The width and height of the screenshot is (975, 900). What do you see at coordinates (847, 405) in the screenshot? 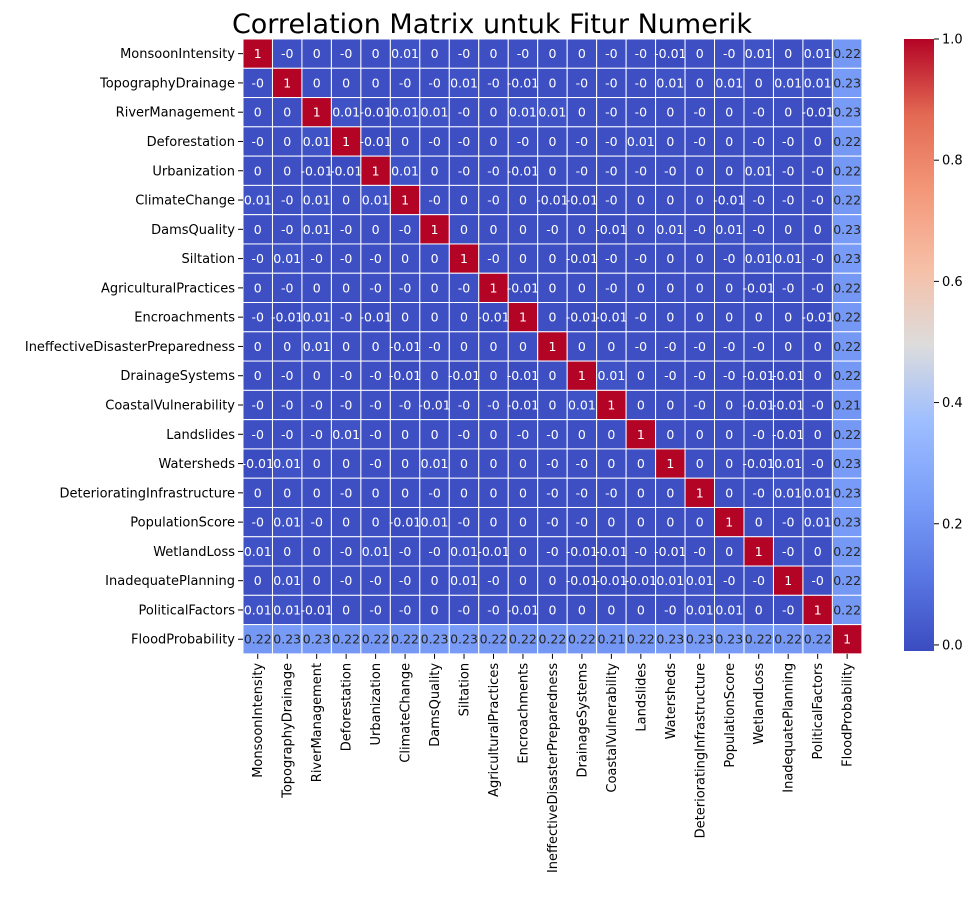
I see `cell-value-label: 0.21` at bounding box center [847, 405].